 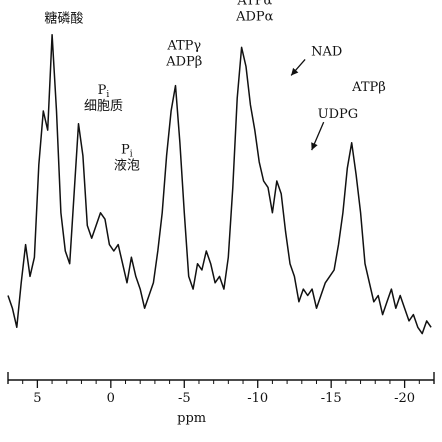 I want to click on peak-label-text-line2: 细胞质, so click(x=103, y=106).